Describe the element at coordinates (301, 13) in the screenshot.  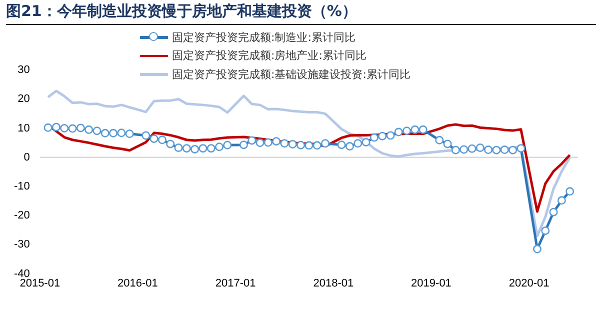
I see `chart-title: 图21：今年制造业投资慢于房地产和基建投资（%）` at that location.